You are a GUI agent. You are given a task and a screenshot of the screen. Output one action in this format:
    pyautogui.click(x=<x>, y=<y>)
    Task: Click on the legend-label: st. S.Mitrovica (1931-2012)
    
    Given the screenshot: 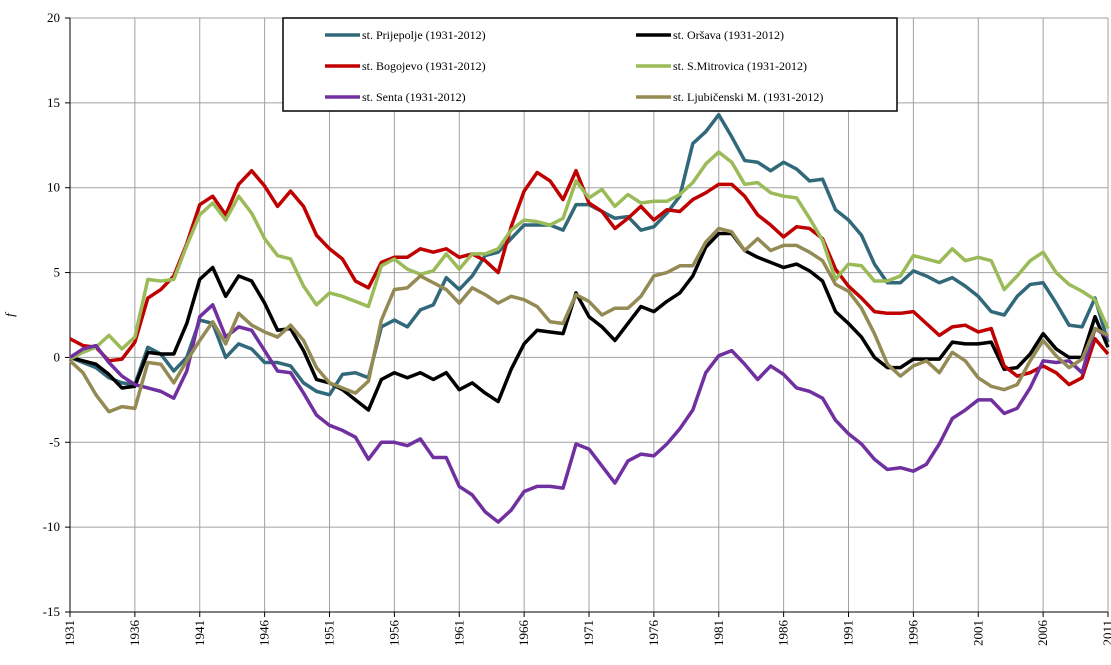 What is the action you would take?
    pyautogui.click(x=740, y=66)
    